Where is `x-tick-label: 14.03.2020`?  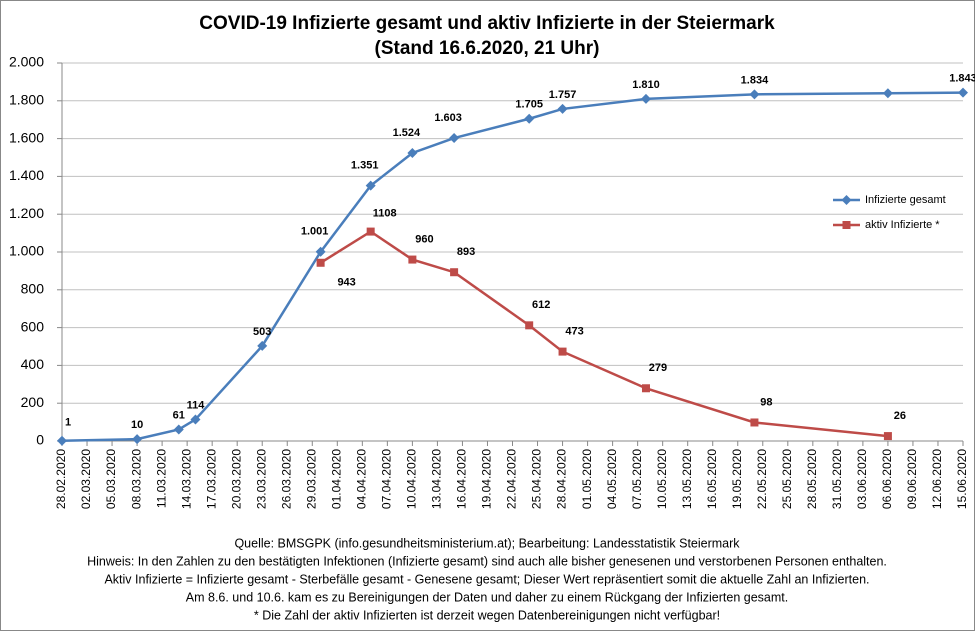
x-tick-label: 14.03.2020 is located at coordinates (186, 479).